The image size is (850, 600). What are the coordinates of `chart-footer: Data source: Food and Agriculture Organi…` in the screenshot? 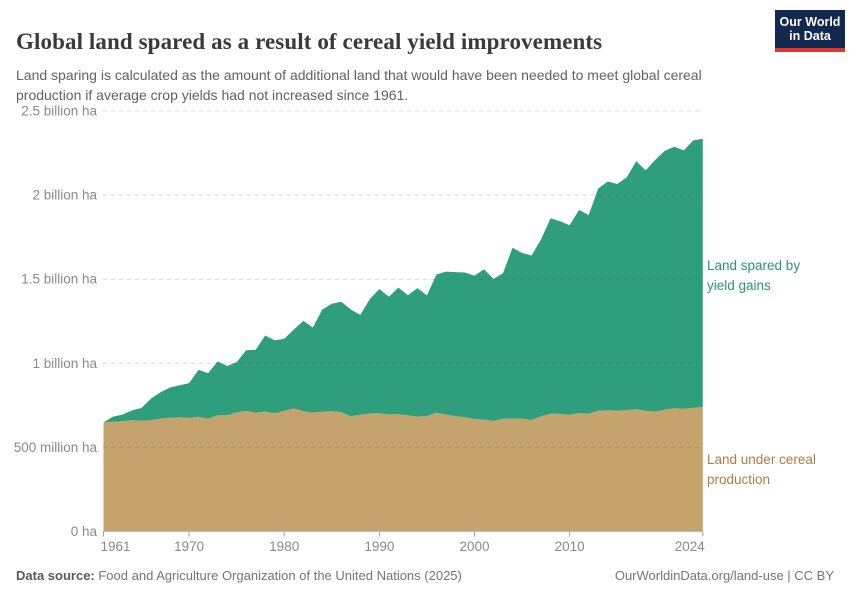 It's located at (425, 575).